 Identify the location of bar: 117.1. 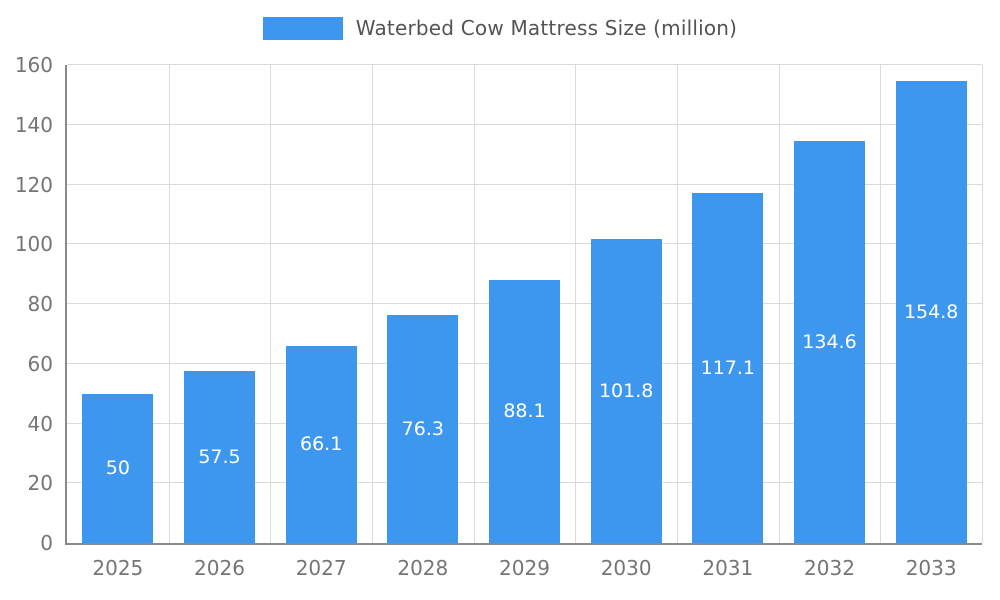
(728, 368).